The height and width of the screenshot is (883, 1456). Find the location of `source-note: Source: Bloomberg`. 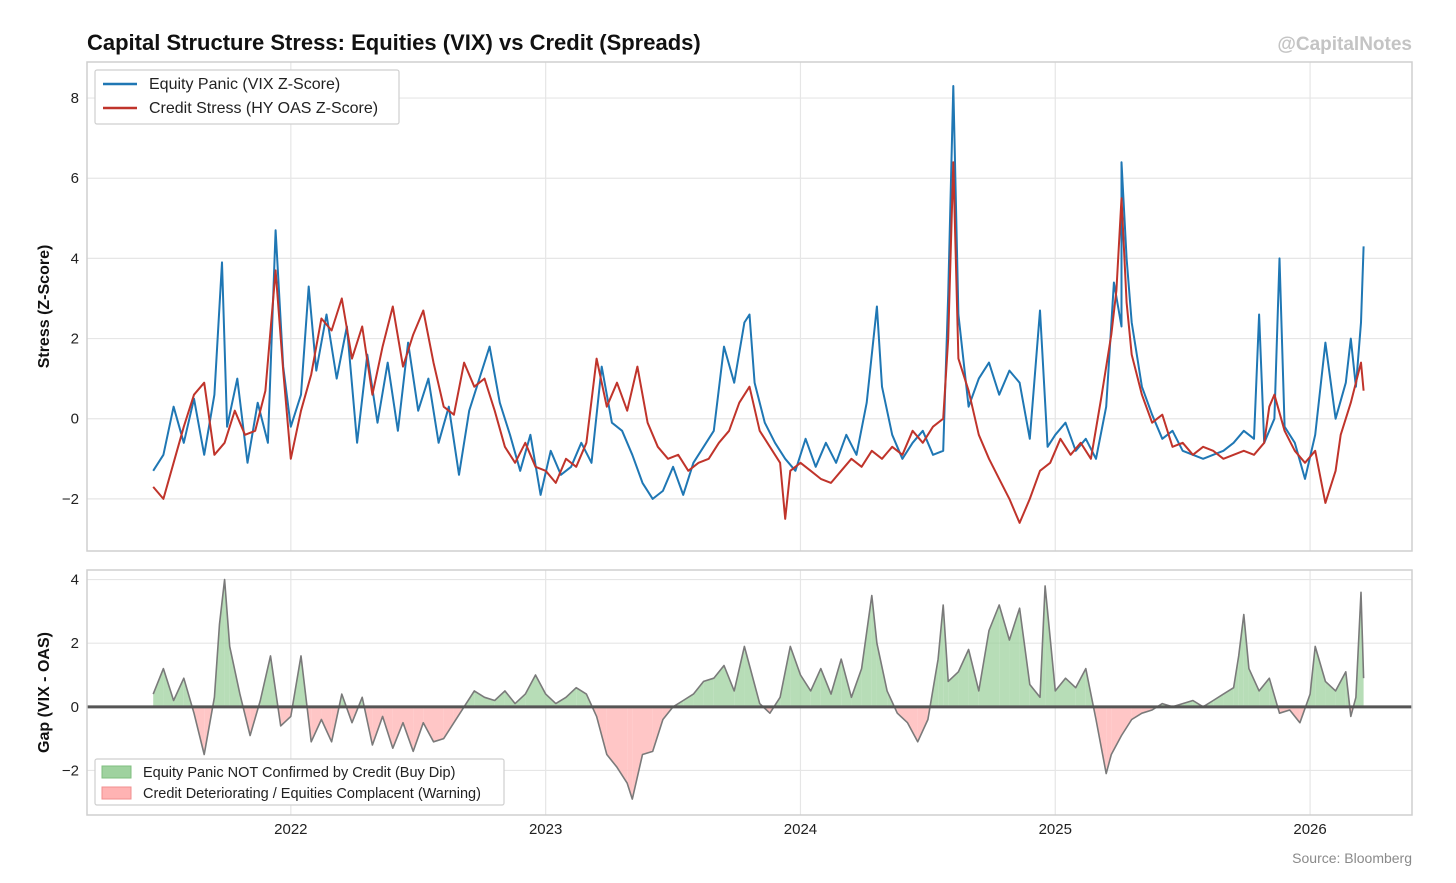

source-note: Source: Bloomberg is located at coordinates (1352, 858).